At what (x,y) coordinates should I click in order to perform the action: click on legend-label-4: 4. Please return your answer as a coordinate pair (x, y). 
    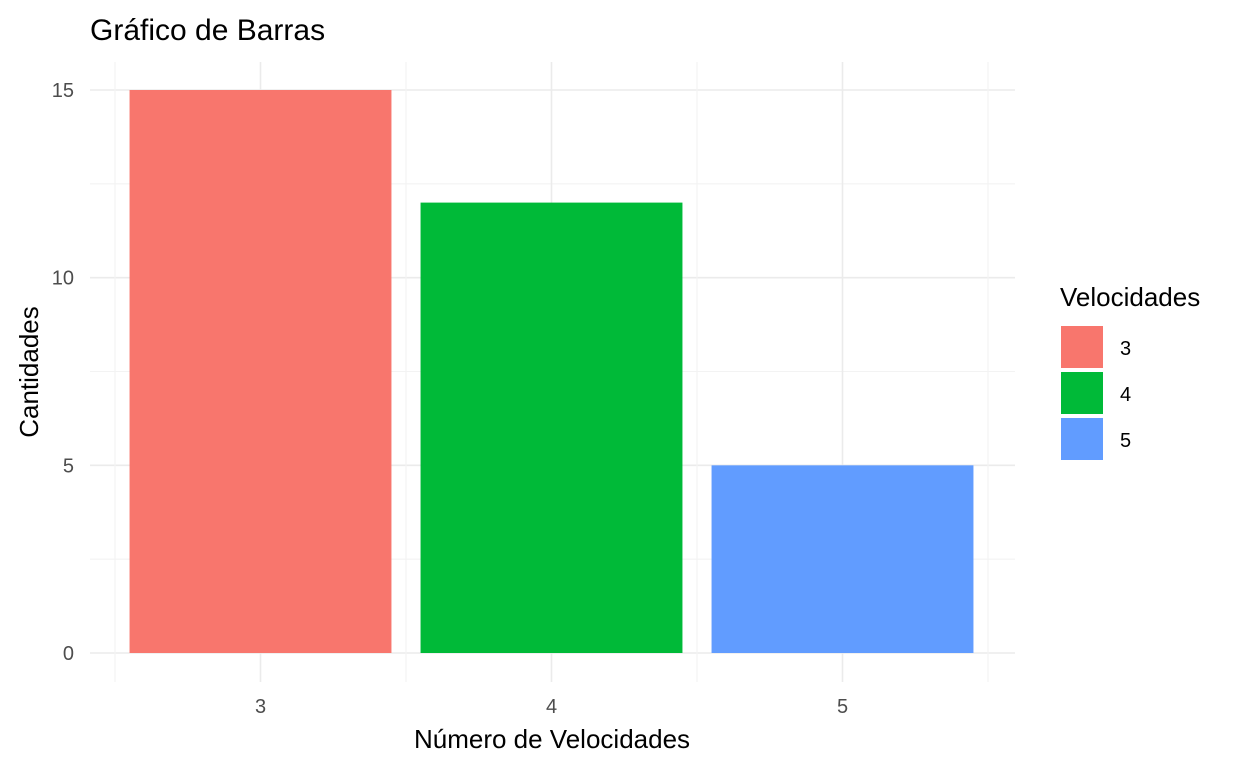
    Looking at the image, I should click on (1125, 395).